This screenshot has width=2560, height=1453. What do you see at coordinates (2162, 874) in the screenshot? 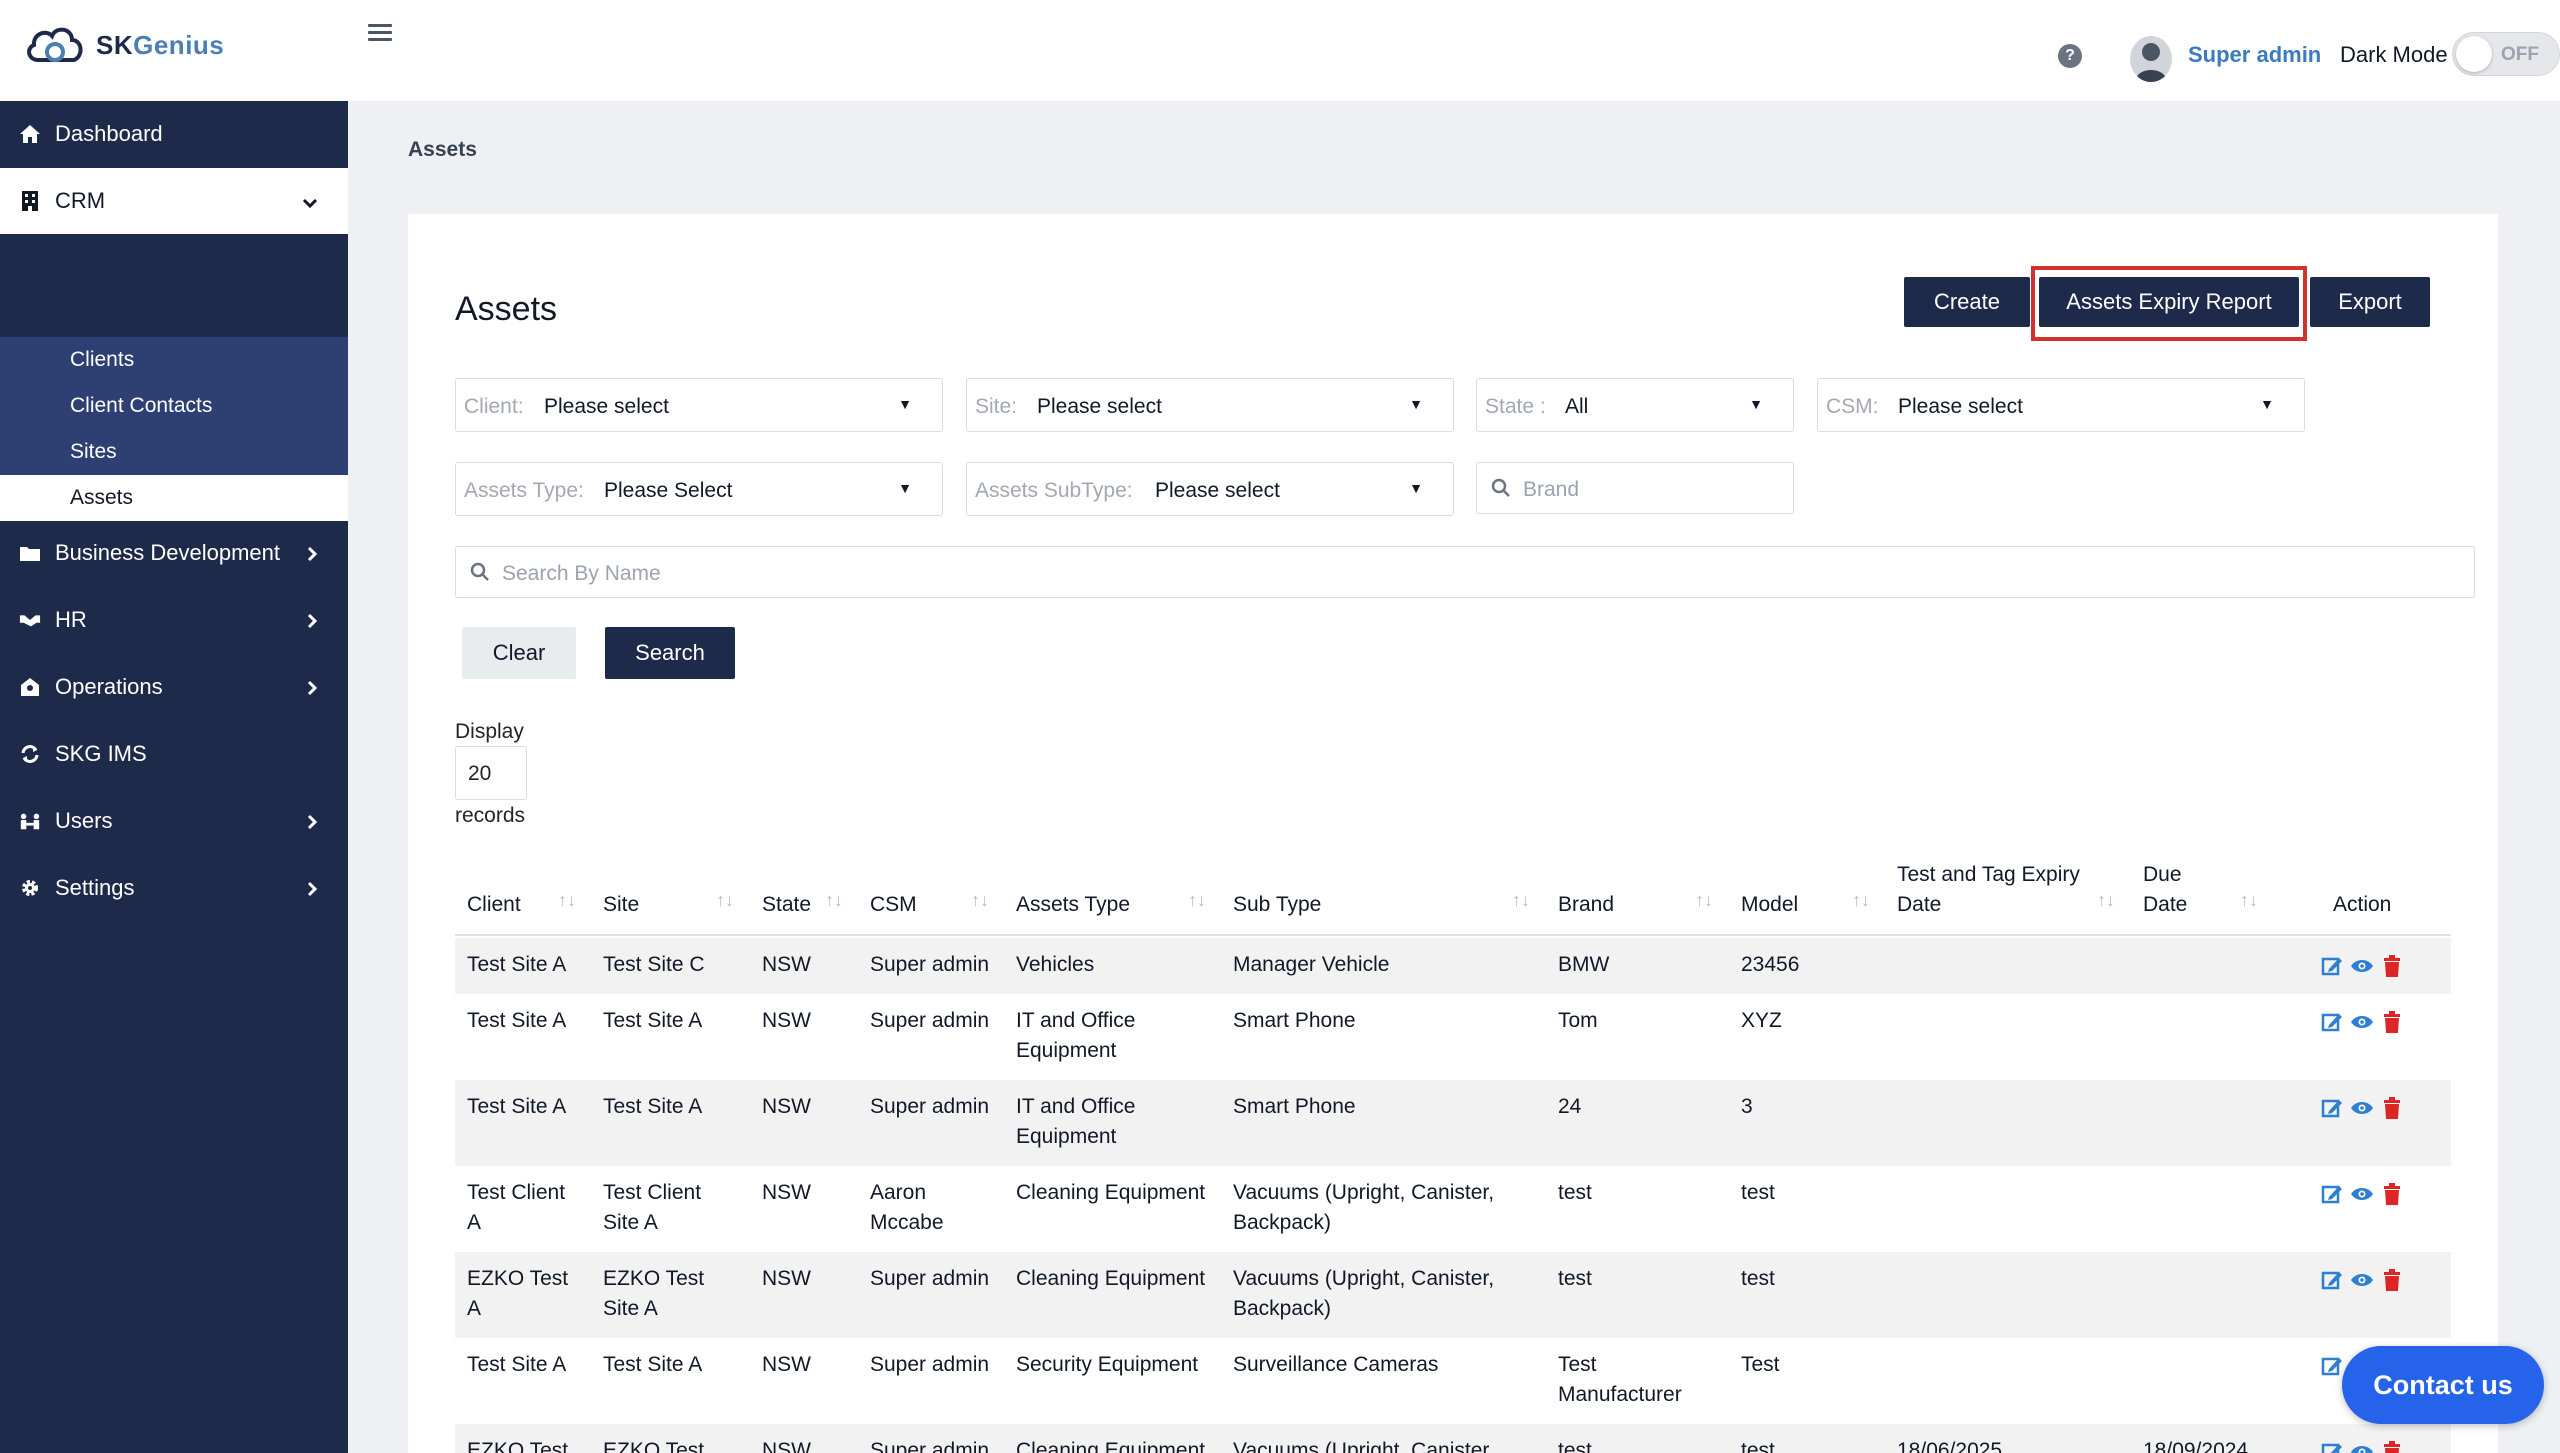
I see `col-header-due-line1: Due` at bounding box center [2162, 874].